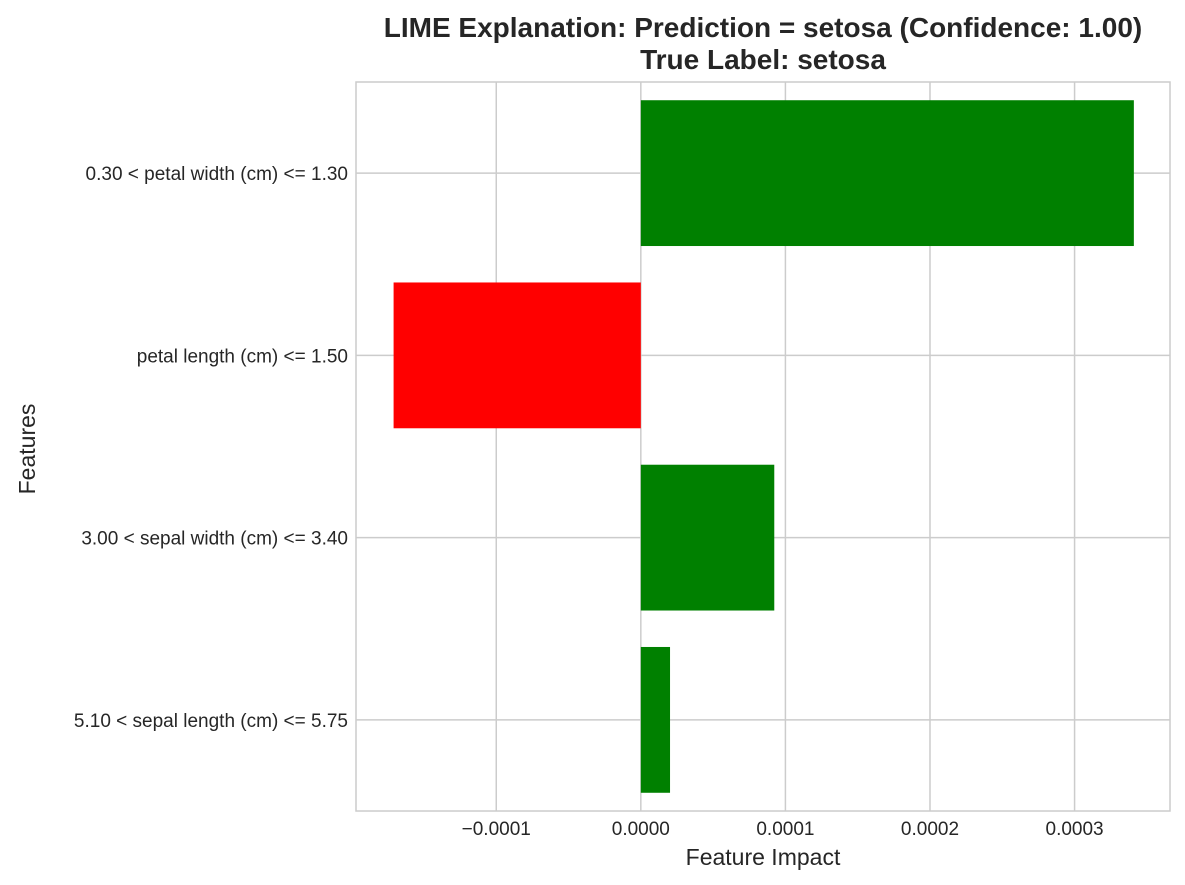 This screenshot has width=1185, height=885. Describe the element at coordinates (763, 59) in the screenshot. I see `chart-title-line-2: True Label: setosa` at that location.